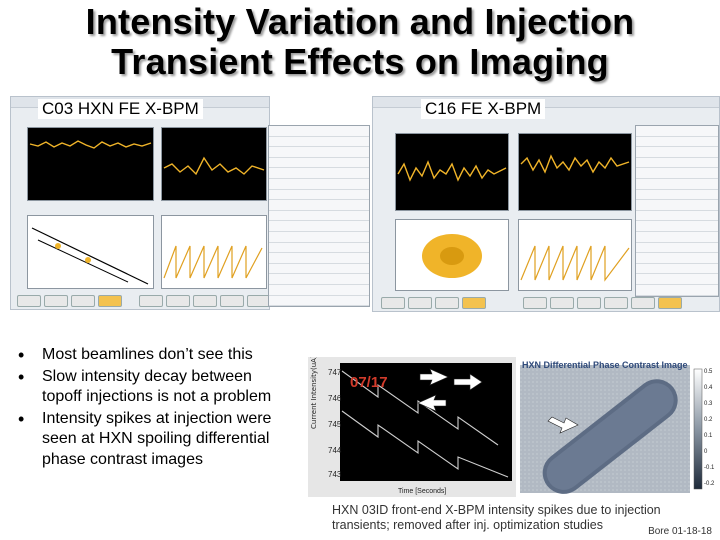  What do you see at coordinates (610, 436) in the screenshot?
I see `sample-shape` at bounding box center [610, 436].